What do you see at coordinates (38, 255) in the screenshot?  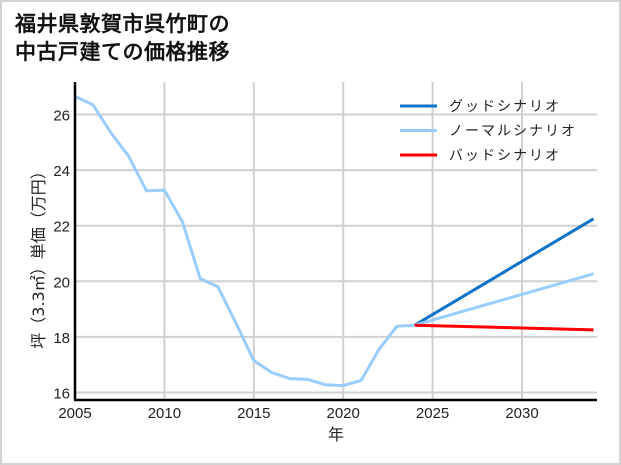 I see `y-axis-label: 坪（3.3㎡）単価（万円）` at bounding box center [38, 255].